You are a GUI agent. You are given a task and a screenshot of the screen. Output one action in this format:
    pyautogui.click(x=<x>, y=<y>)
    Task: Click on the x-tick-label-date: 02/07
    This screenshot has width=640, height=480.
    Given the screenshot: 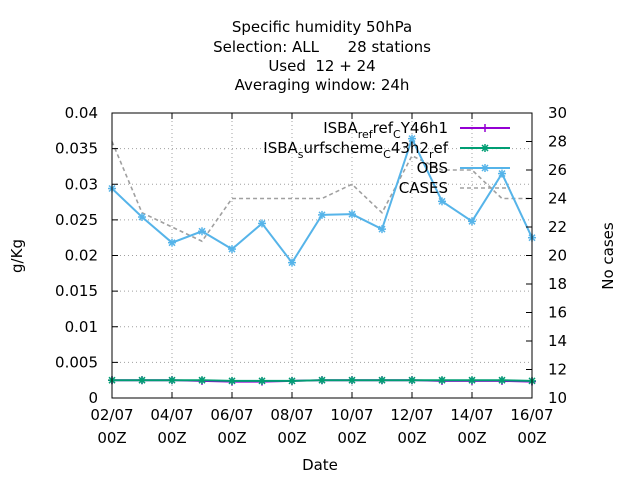 What is the action you would take?
    pyautogui.click(x=111, y=415)
    